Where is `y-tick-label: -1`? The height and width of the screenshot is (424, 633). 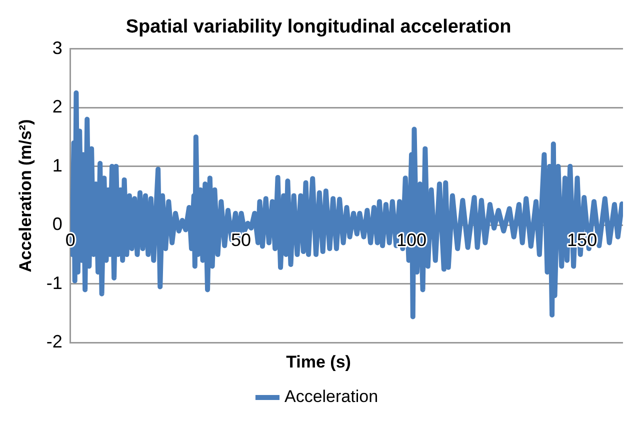
y-tick-label: -1 is located at coordinates (54, 282).